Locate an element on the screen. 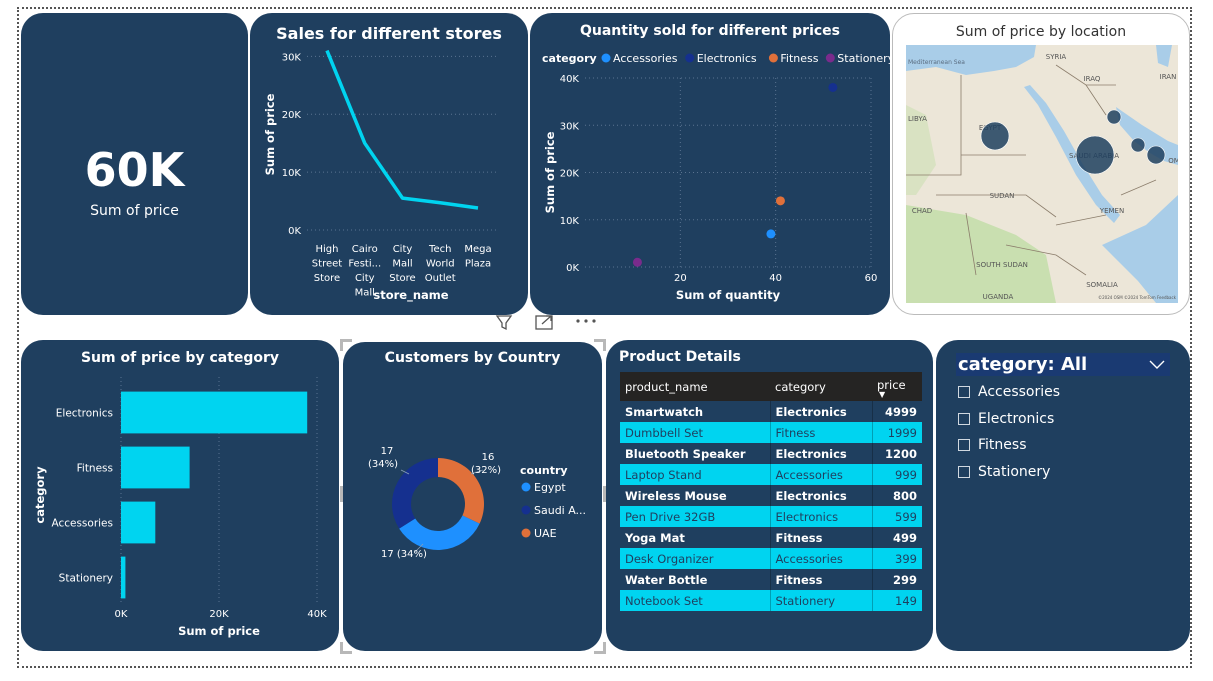 The image size is (1213, 681). table-row: Water Bottle Fitness 299 is located at coordinates (771, 579).